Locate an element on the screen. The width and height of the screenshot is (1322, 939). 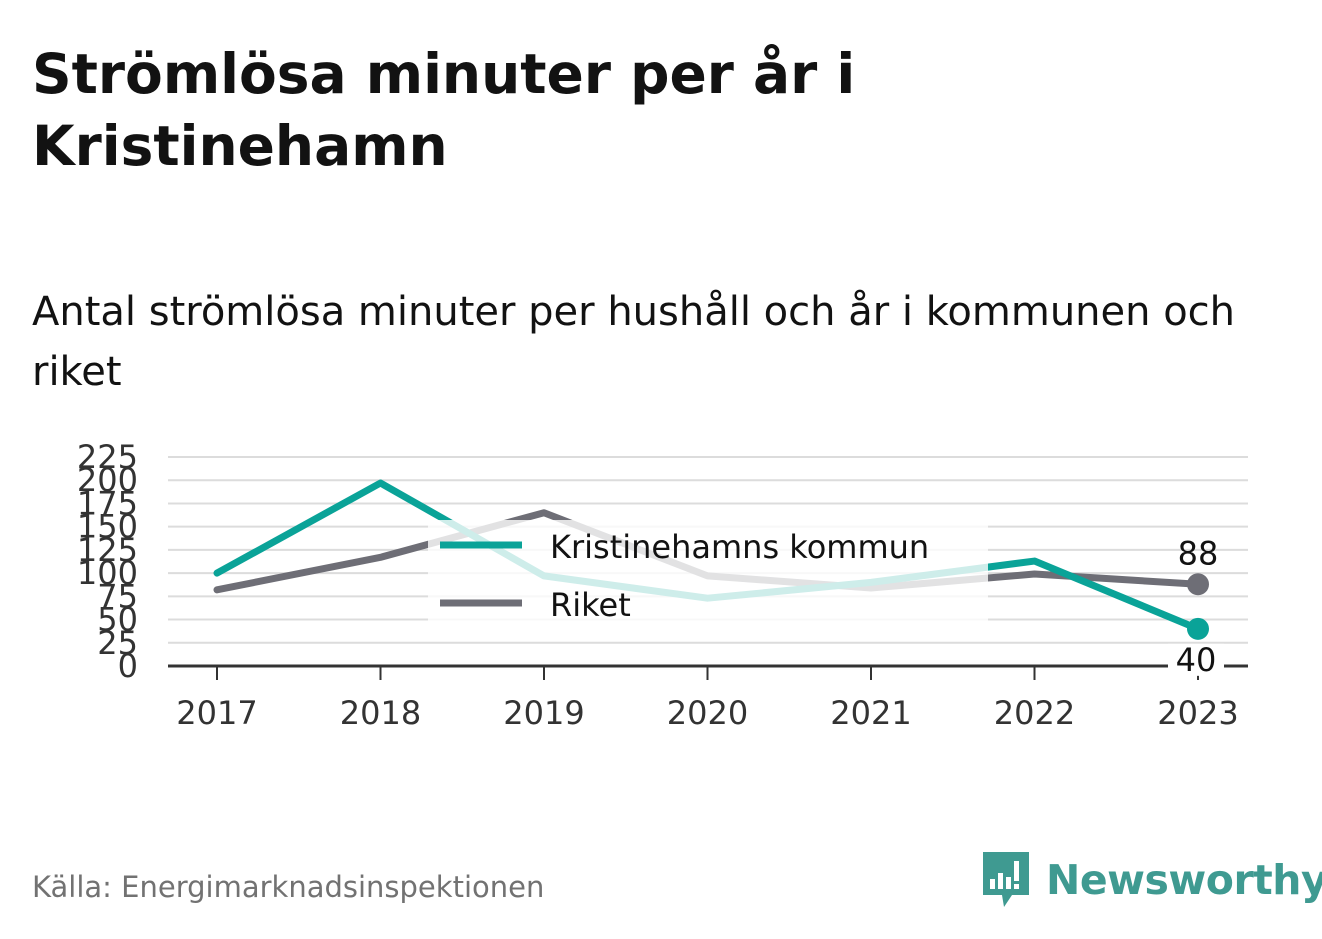
y-tick-label-150: 150 is located at coordinates (107, 527).